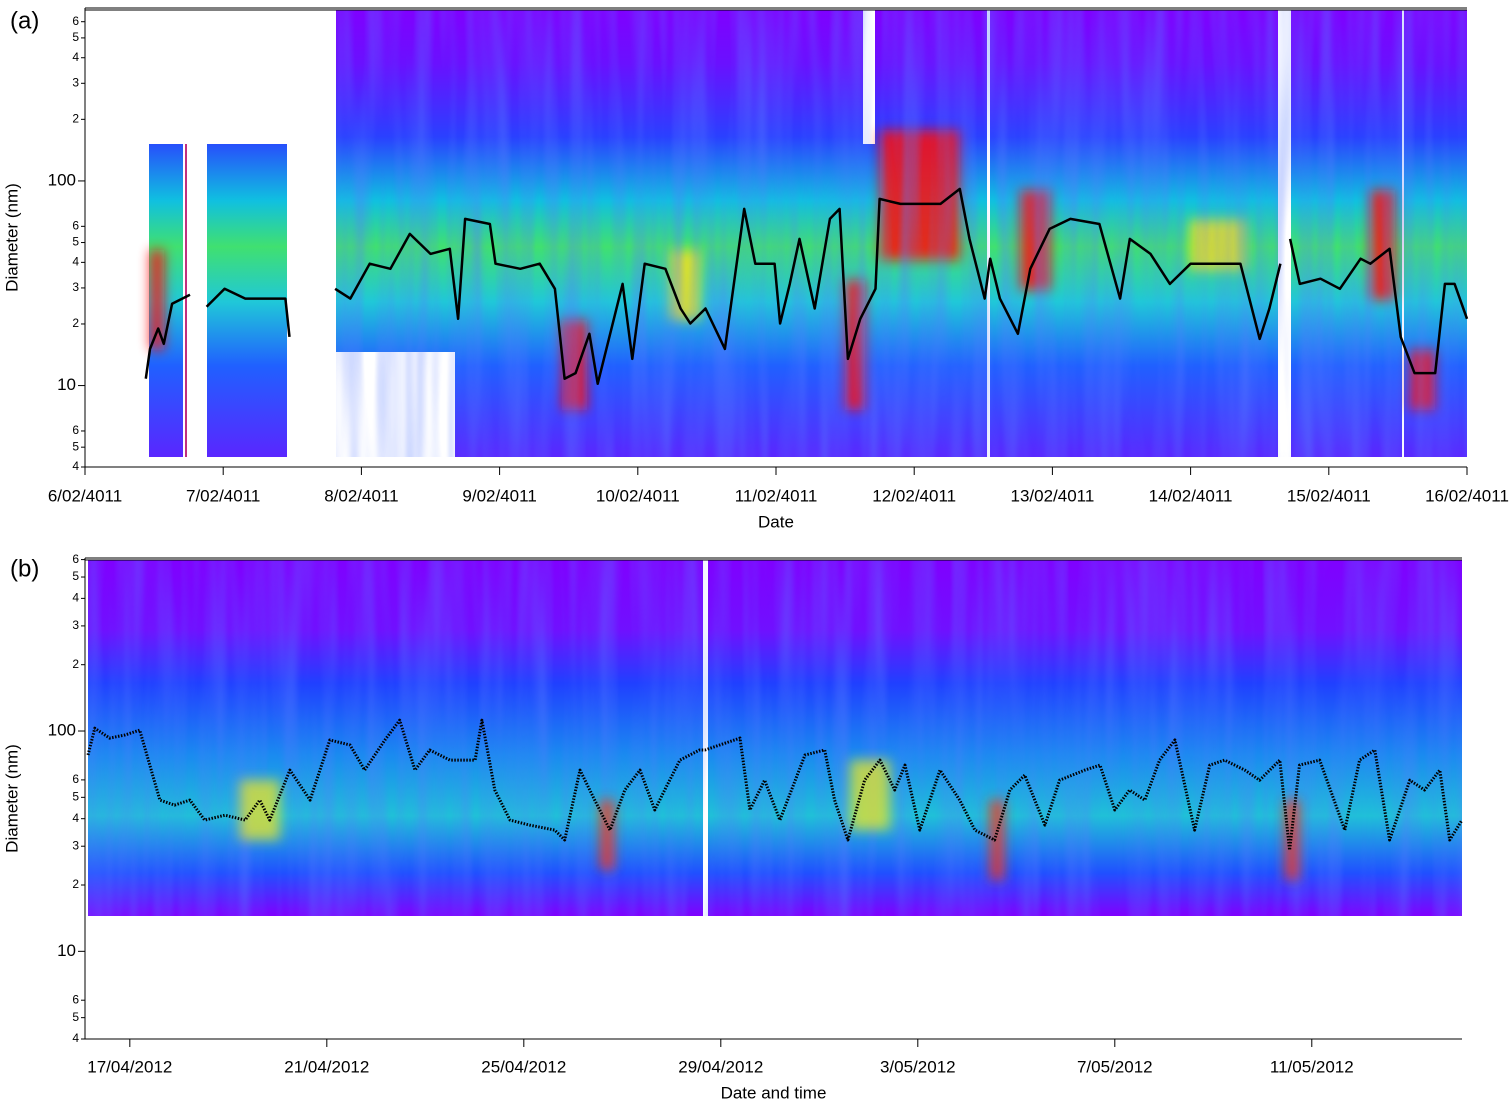 This screenshot has height=1105, width=1510. Describe the element at coordinates (918, 1066) in the screenshot. I see `x-tick-label: 3/05/2012` at that location.